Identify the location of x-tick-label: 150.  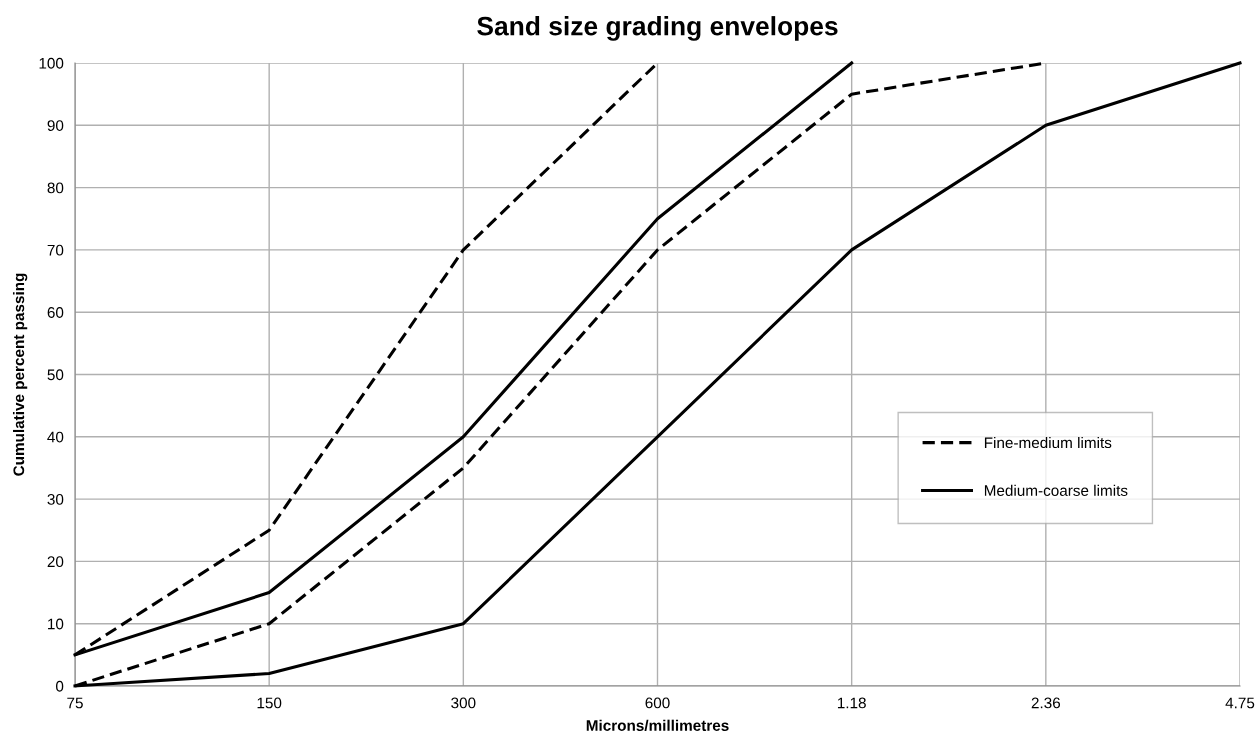
(269, 703).